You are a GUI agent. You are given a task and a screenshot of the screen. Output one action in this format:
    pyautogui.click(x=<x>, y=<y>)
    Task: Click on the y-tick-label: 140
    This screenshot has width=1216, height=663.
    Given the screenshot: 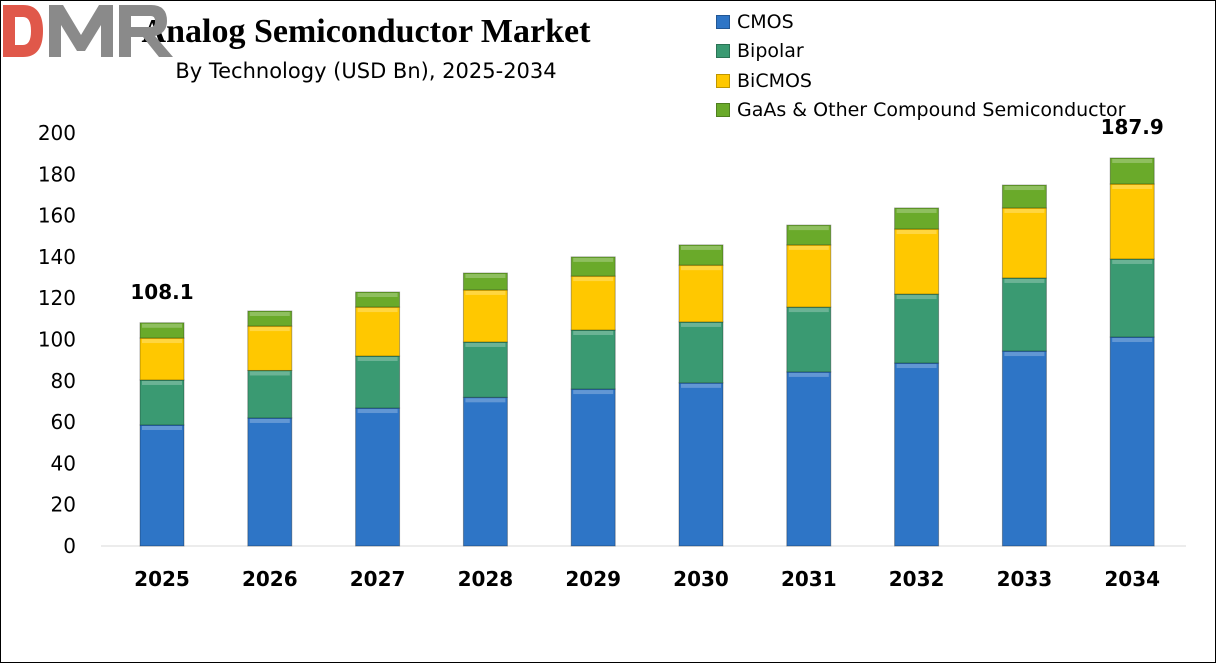 What is the action you would take?
    pyautogui.click(x=57, y=257)
    